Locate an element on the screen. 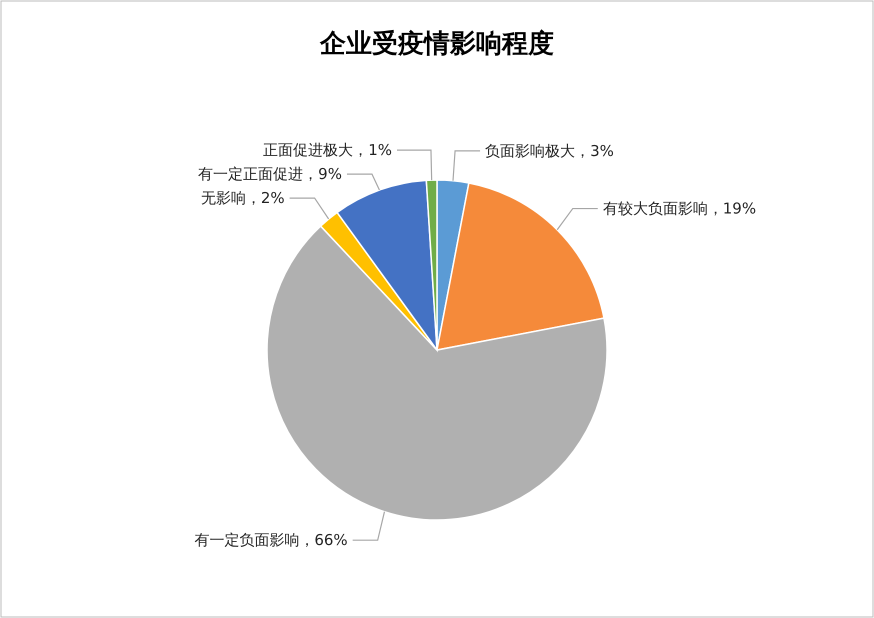 Image resolution: width=874 pixels, height=618 pixels. slice-label: 有一定负面影响，66% is located at coordinates (271, 540).